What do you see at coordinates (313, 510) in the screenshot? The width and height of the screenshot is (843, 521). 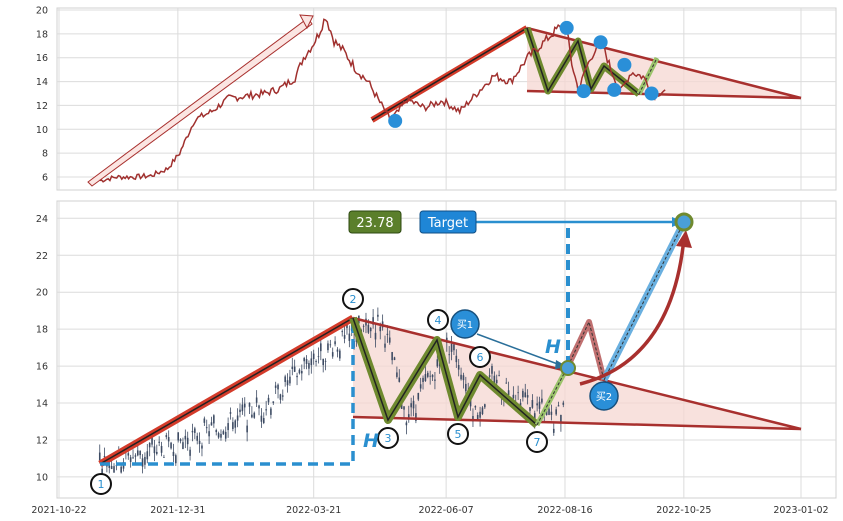 I see `x-tick-label: 2022-03-21` at bounding box center [313, 510].